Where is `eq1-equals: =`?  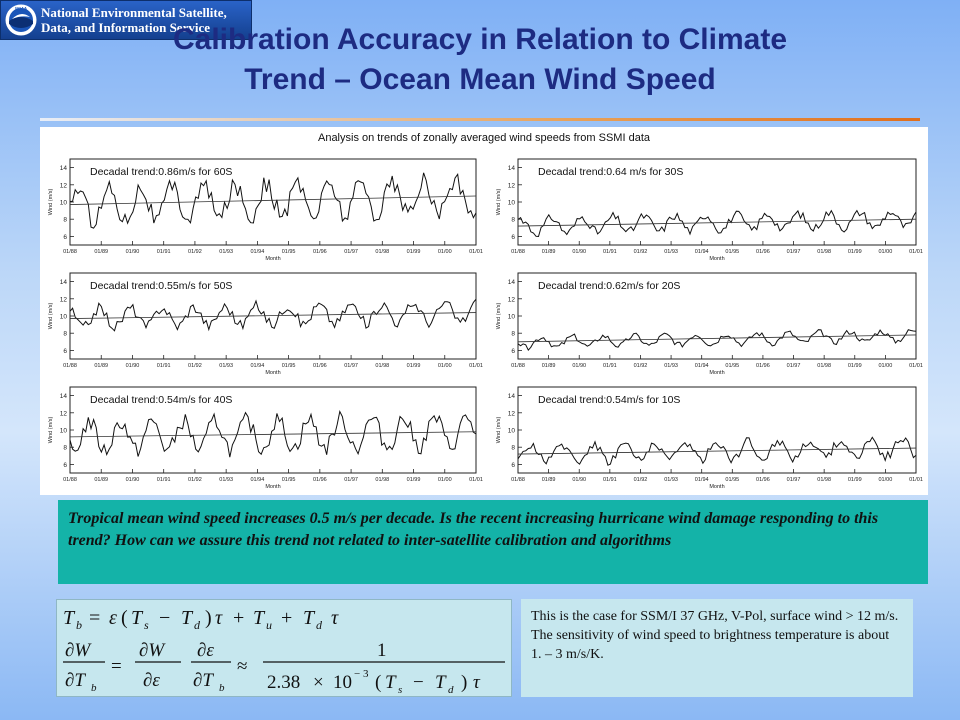
eq1-equals: = is located at coordinates (94, 618).